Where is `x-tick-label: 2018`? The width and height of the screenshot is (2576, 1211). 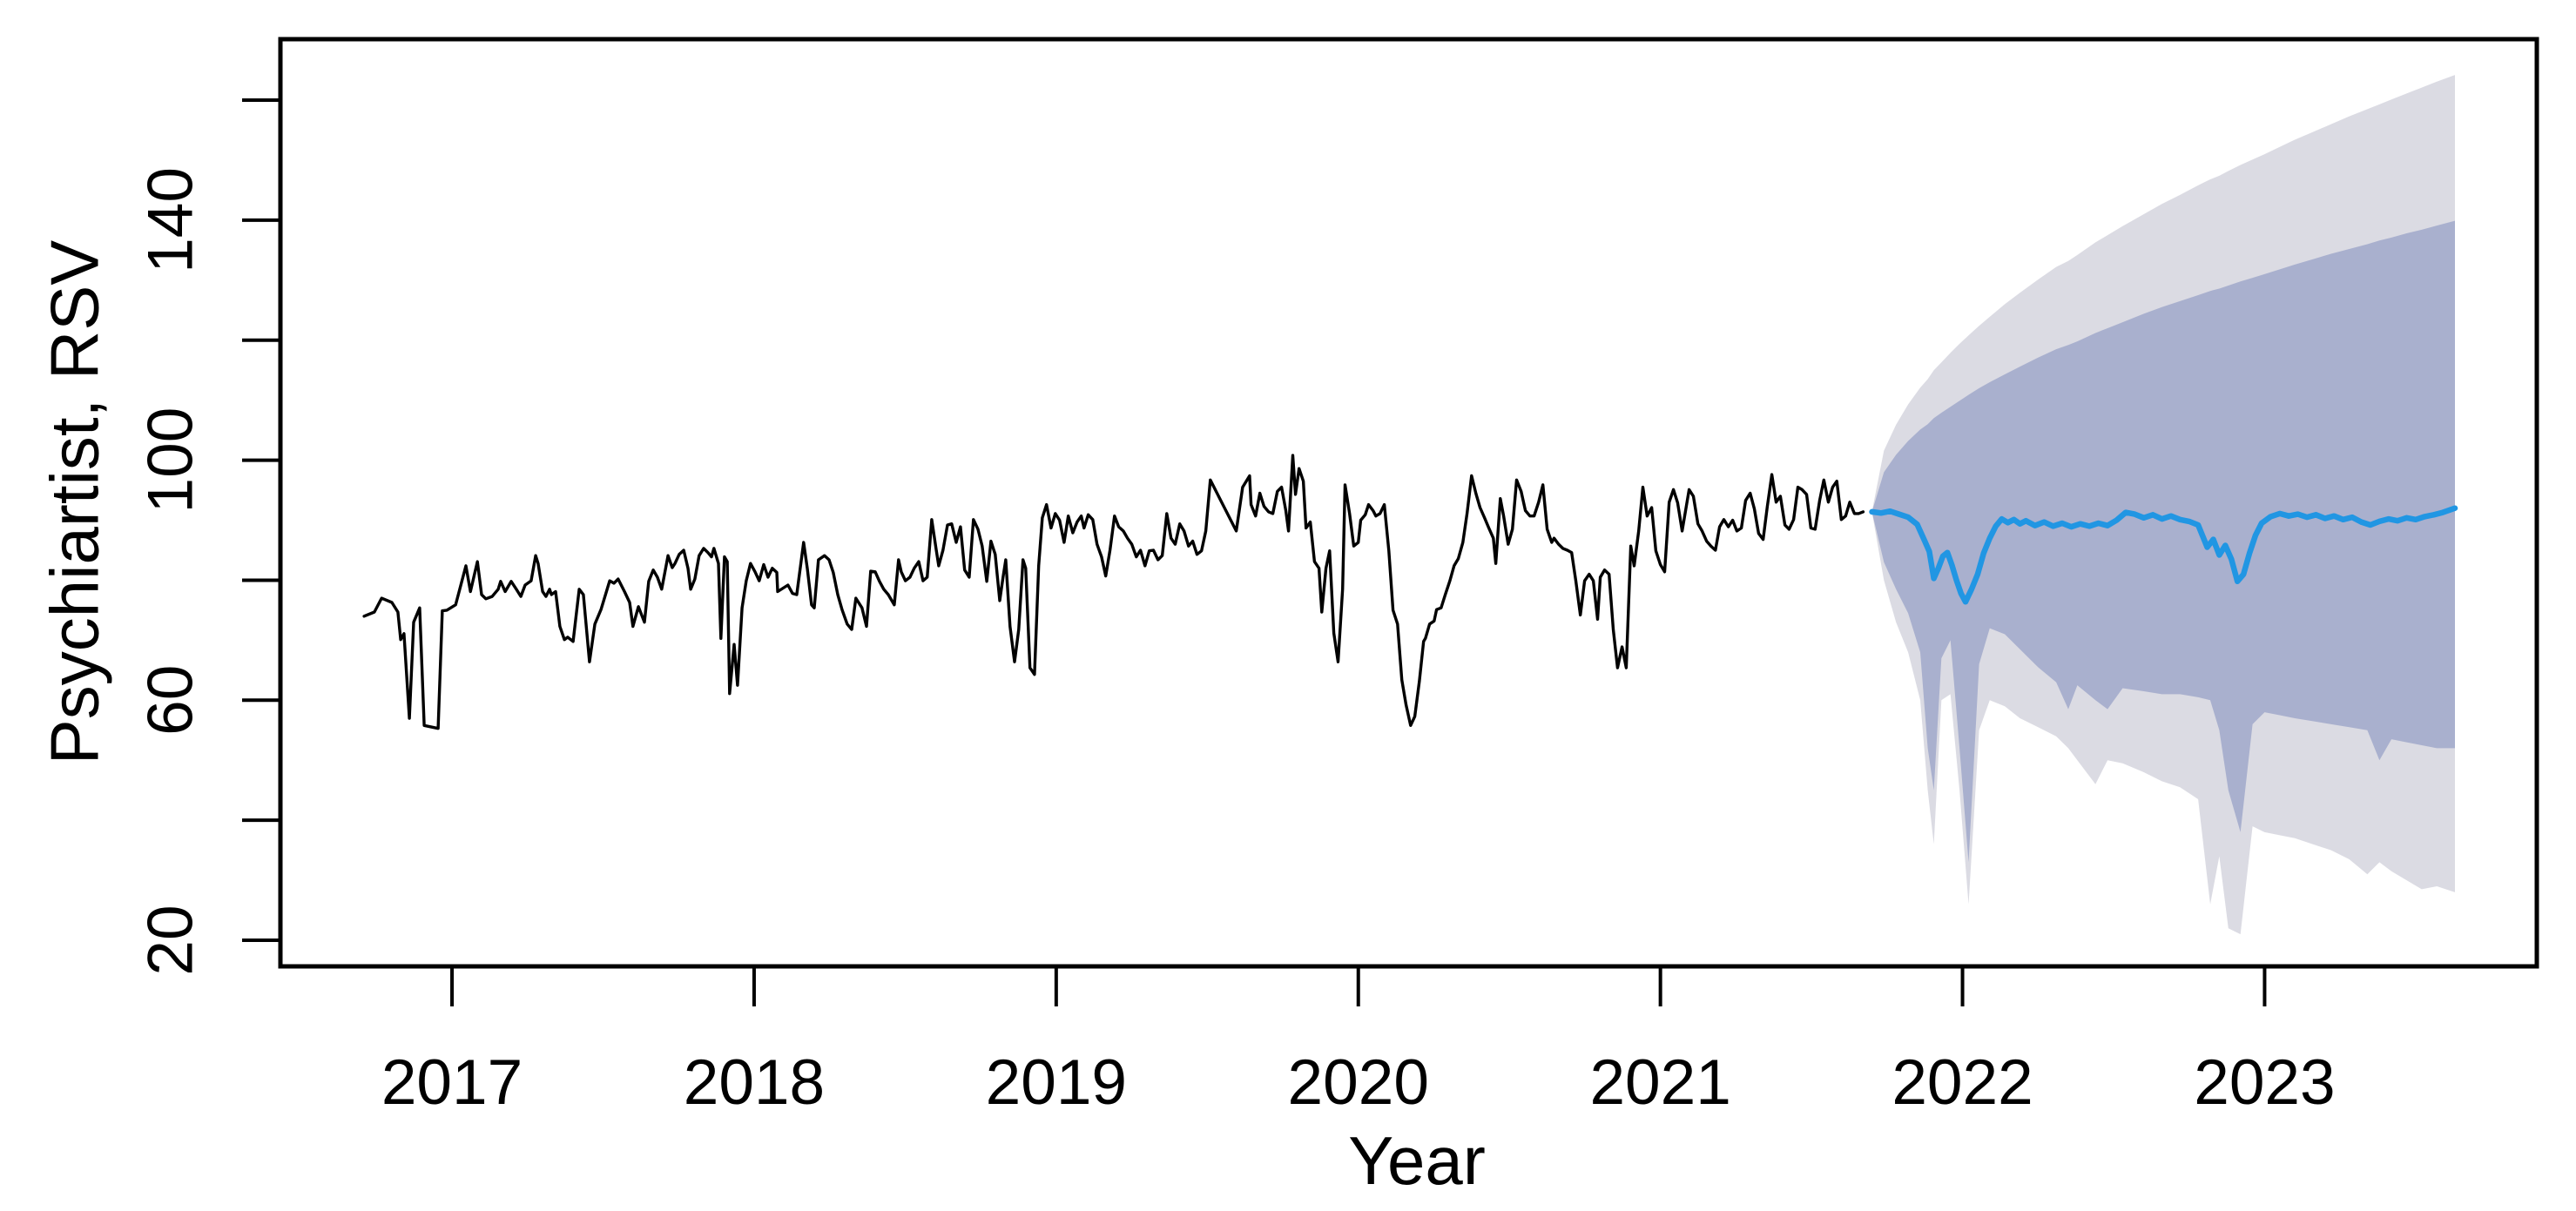 x-tick-label: 2018 is located at coordinates (754, 1082).